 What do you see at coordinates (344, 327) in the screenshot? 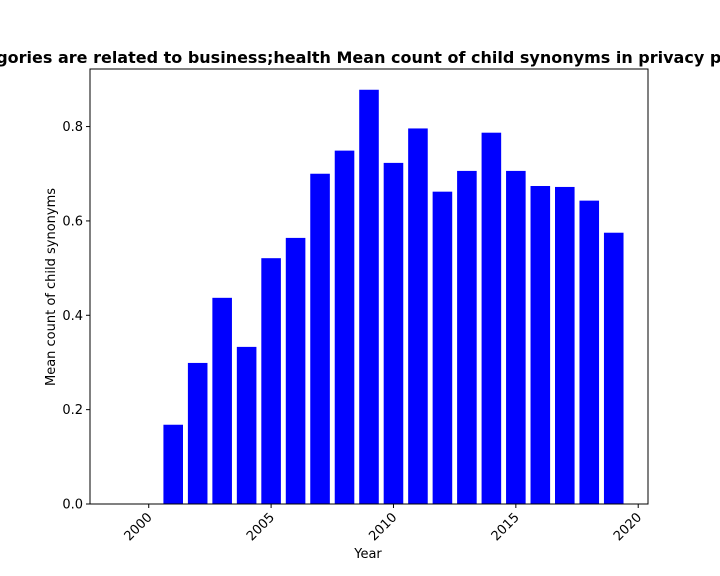
I see `bar-2008` at bounding box center [344, 327].